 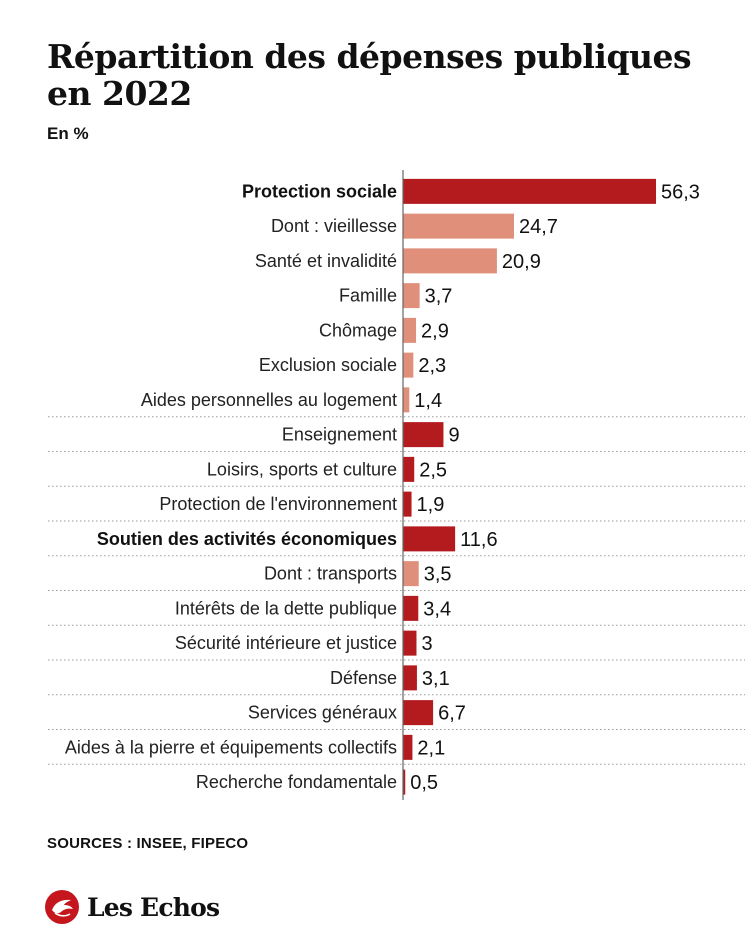 I want to click on value-label: 24,7, so click(x=538, y=227).